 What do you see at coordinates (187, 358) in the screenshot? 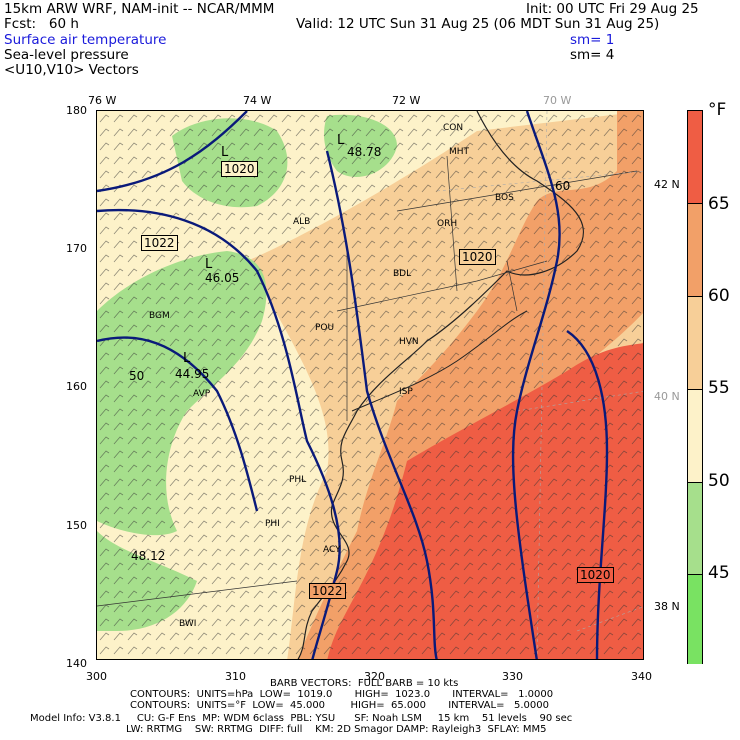
I see `low-center-southwest: L` at bounding box center [187, 358].